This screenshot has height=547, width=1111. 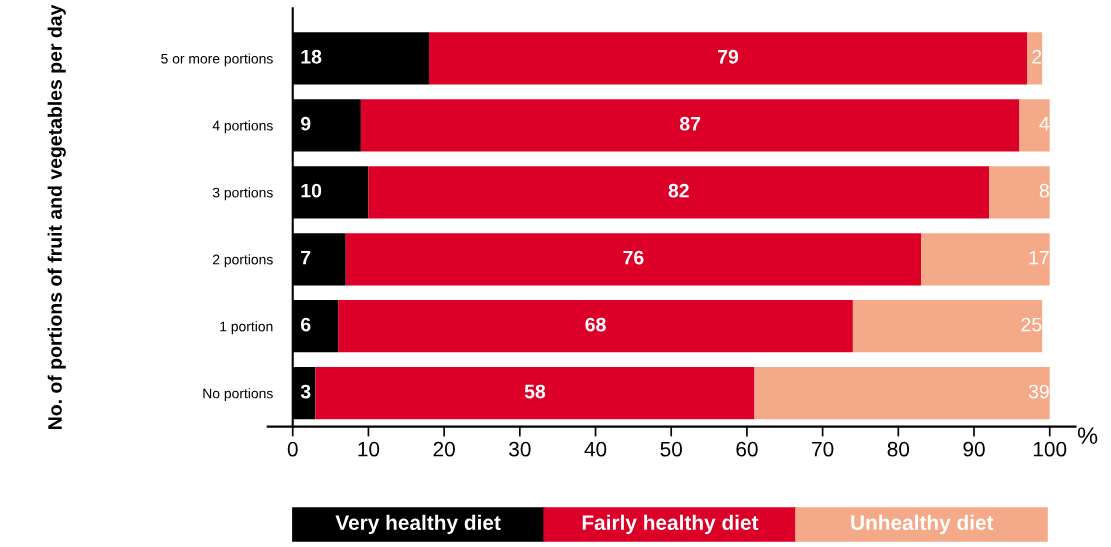 I want to click on x-tick-label: 70, so click(x=823, y=449).